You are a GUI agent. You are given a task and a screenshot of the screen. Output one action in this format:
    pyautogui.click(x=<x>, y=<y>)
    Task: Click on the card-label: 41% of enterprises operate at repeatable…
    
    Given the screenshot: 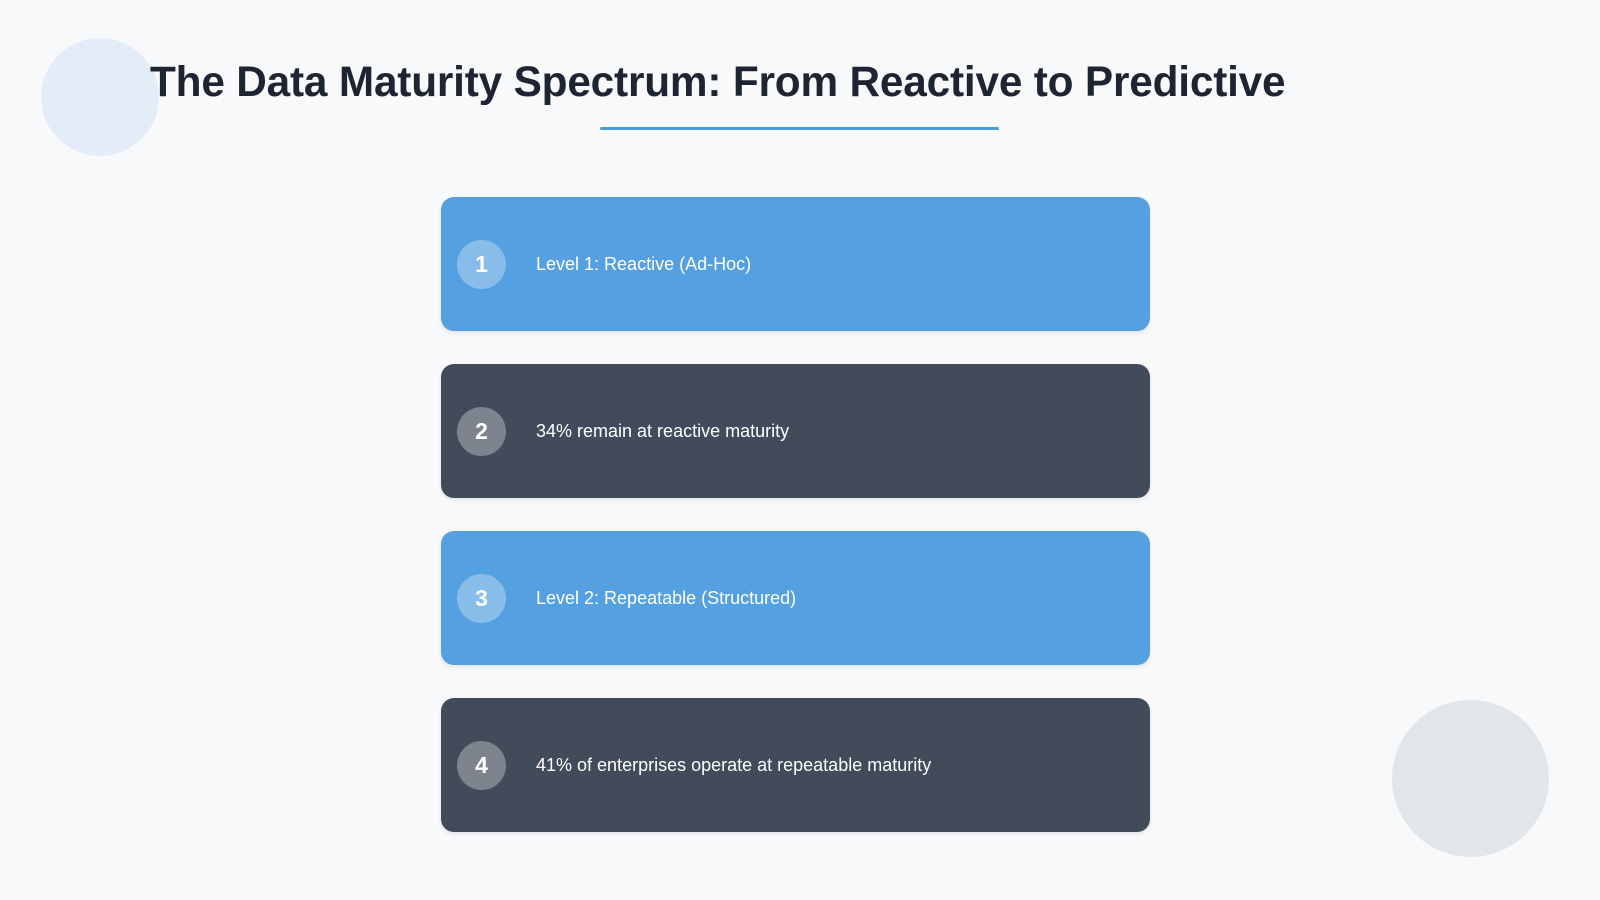 What is the action you would take?
    pyautogui.click(x=734, y=765)
    